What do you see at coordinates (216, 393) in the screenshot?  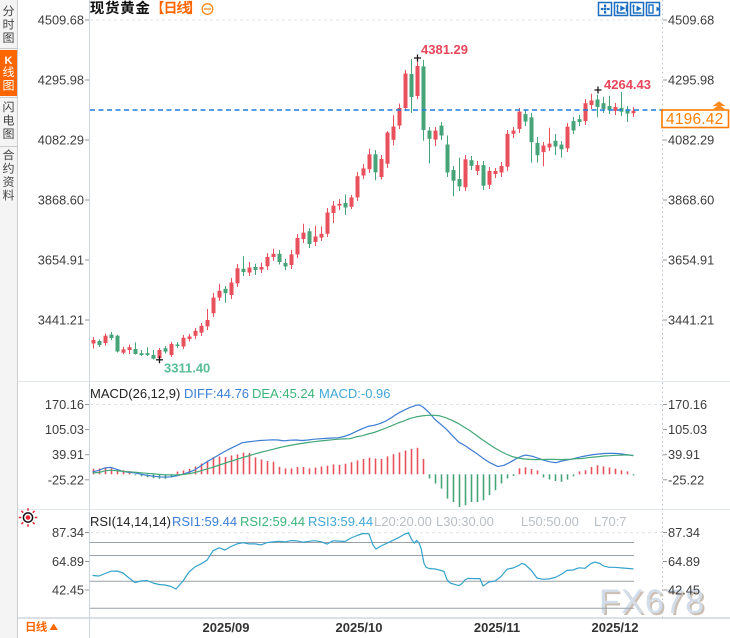 I see `svg-text: DIFF:44.76` at bounding box center [216, 393].